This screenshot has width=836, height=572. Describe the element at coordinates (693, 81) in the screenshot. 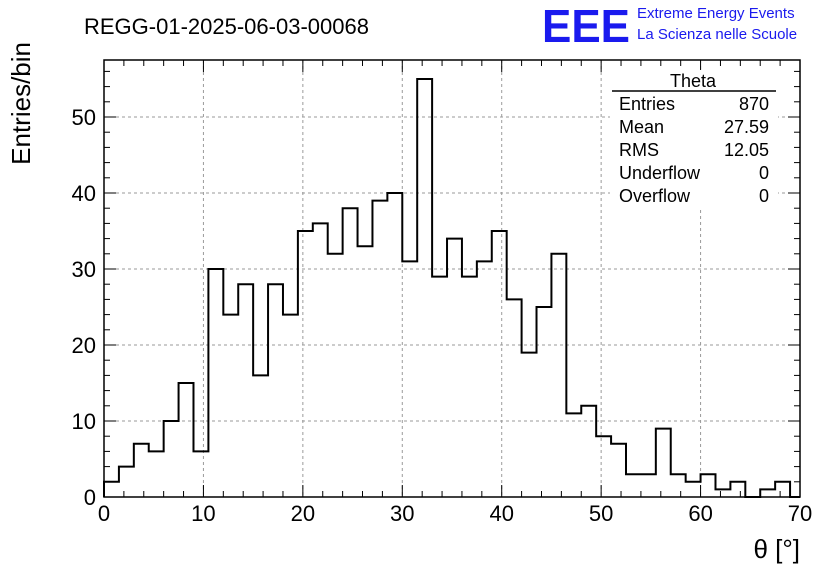

I see `stats-title: Theta` at that location.